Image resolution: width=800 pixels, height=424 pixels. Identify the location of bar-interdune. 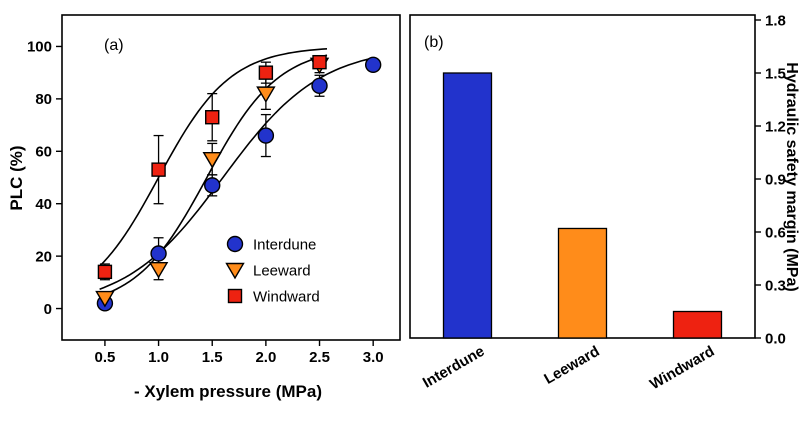
(467, 205).